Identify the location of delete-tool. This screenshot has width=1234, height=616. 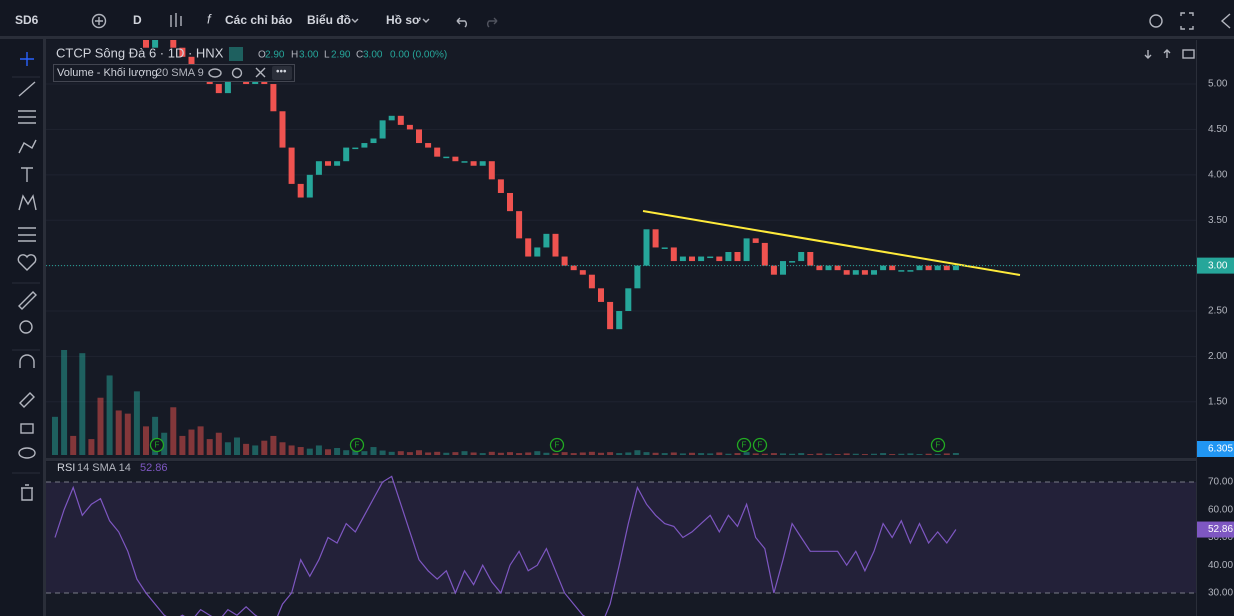
(27, 492).